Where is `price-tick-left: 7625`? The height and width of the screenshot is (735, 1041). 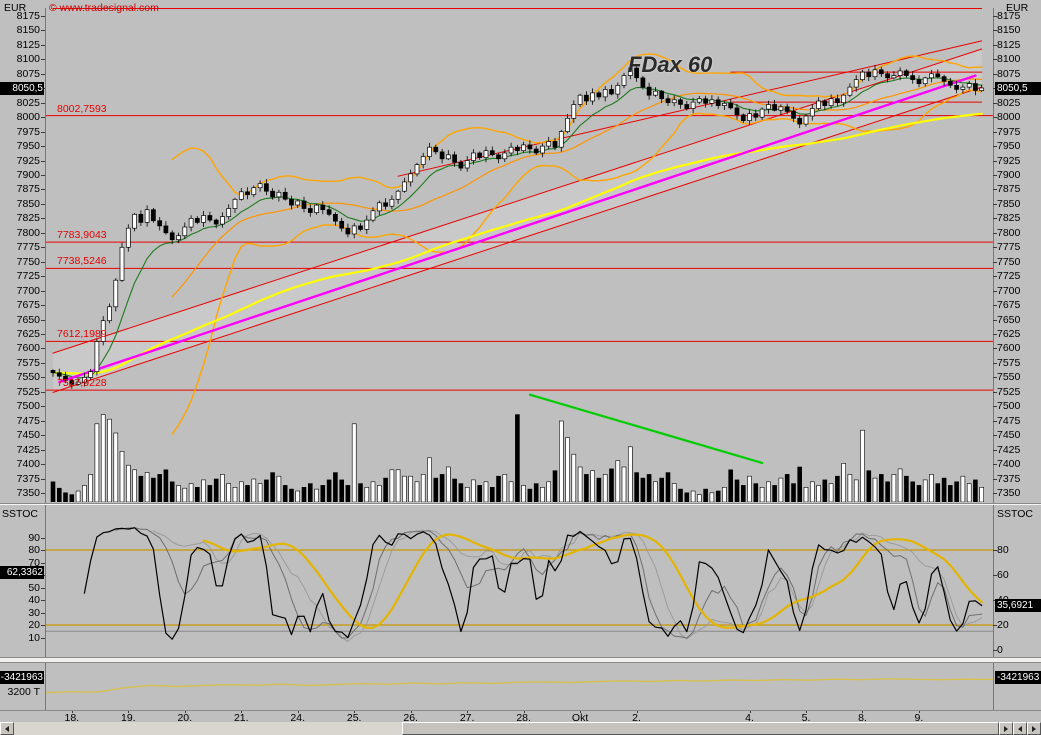 price-tick-left: 7625 is located at coordinates (28, 334).